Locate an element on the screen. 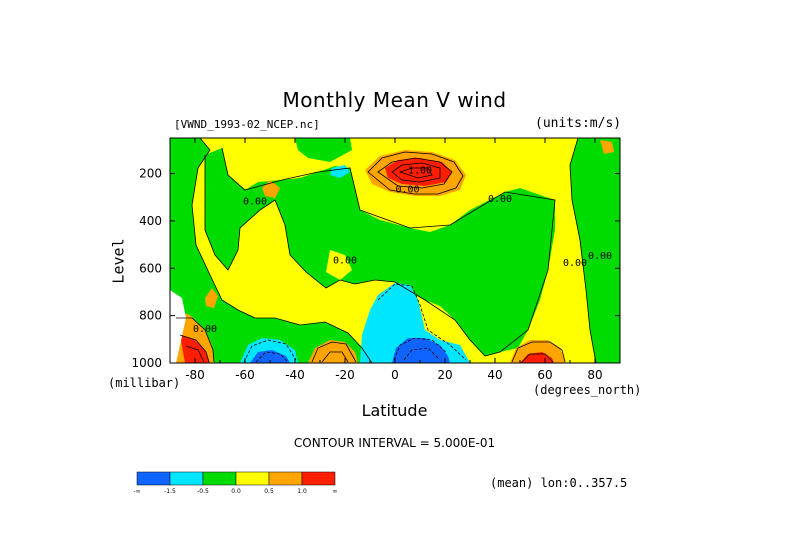  contour-line-sfc2 is located at coordinates (335, 357).